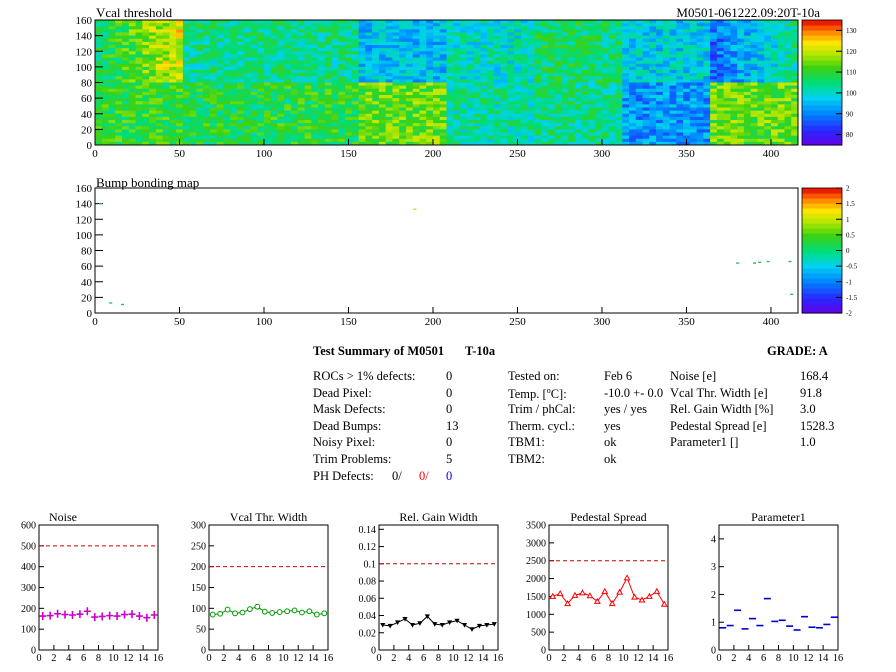 The height and width of the screenshot is (672, 896). I want to click on condition-value: ok, so click(610, 442).